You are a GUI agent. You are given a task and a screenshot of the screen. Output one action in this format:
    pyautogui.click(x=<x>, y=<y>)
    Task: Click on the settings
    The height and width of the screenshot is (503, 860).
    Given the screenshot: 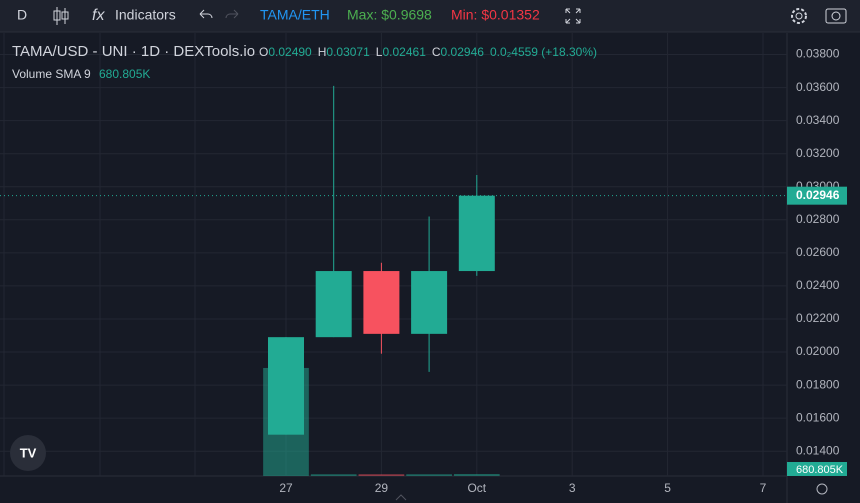 What is the action you would take?
    pyautogui.click(x=799, y=16)
    